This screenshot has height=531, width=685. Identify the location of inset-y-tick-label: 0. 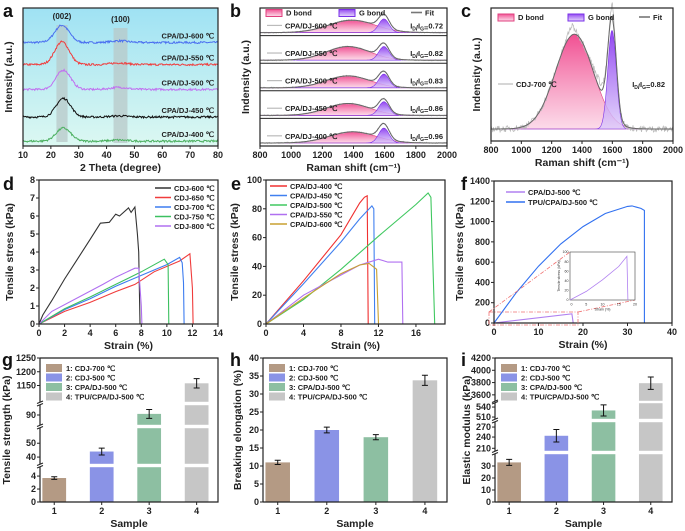
(568, 300).